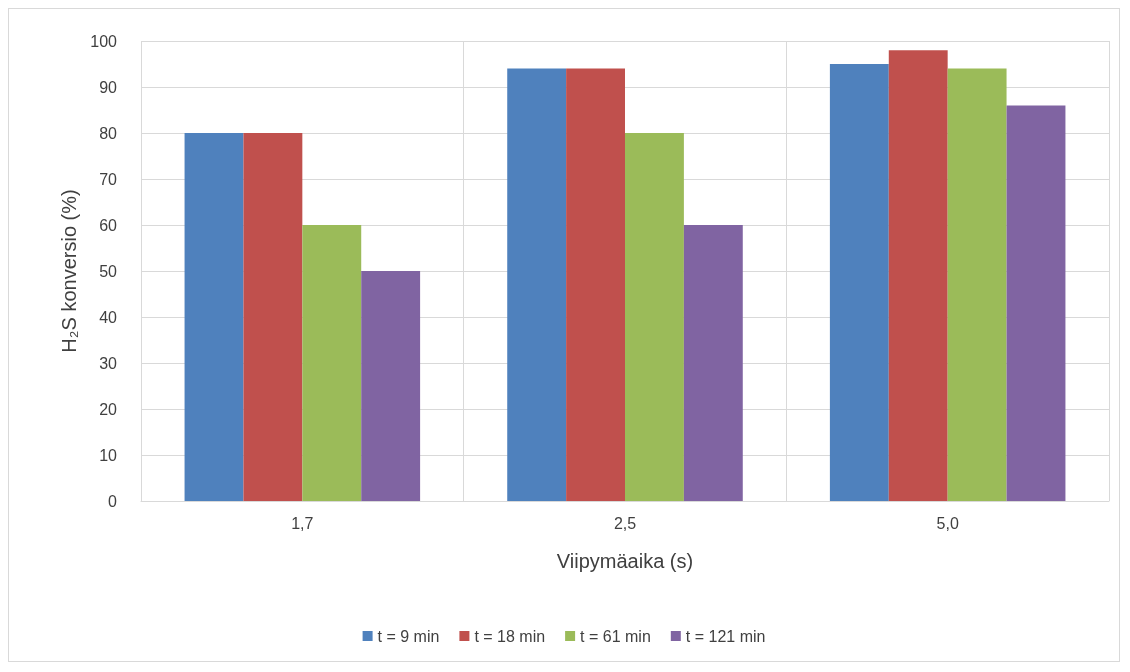 The image size is (1130, 672). Describe the element at coordinates (108, 271) in the screenshot. I see `y-tick-label: 50` at that location.